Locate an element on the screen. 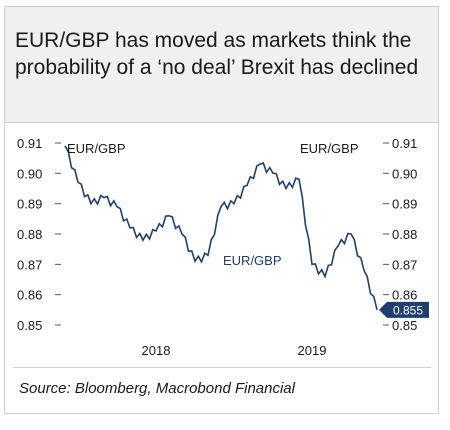  x-tick-label: 2018 is located at coordinates (156, 350).